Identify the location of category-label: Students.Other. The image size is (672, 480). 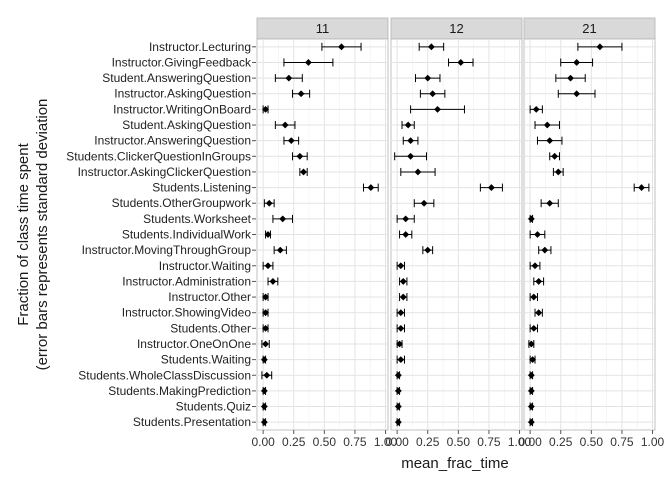
(210, 328).